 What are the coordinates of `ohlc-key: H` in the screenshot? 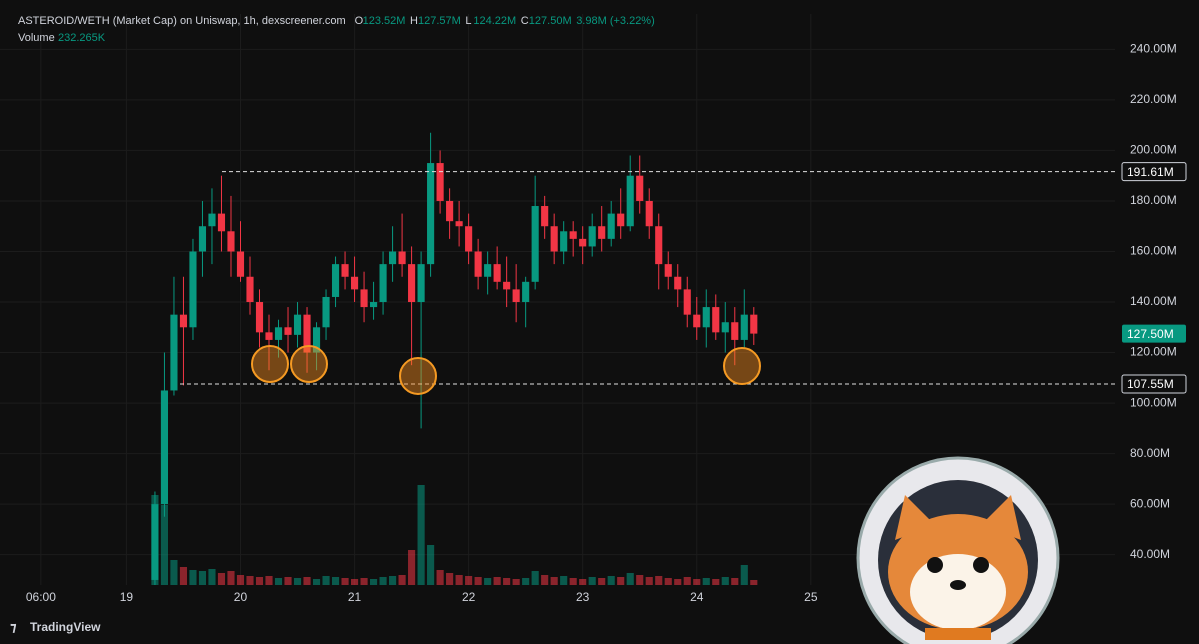 It's located at (414, 21).